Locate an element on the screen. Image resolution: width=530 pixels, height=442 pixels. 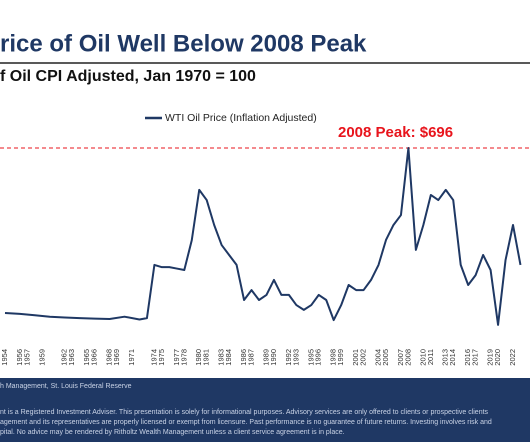
x-tick-label: 2004 is located at coordinates (378, 357).